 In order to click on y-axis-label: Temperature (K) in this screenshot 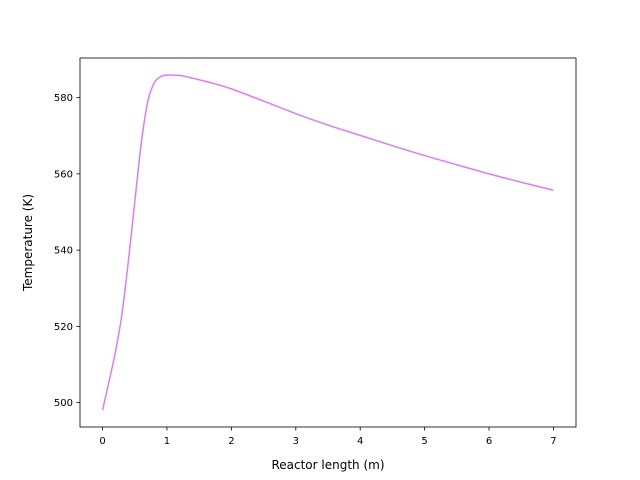, I will do `click(28, 243)`.